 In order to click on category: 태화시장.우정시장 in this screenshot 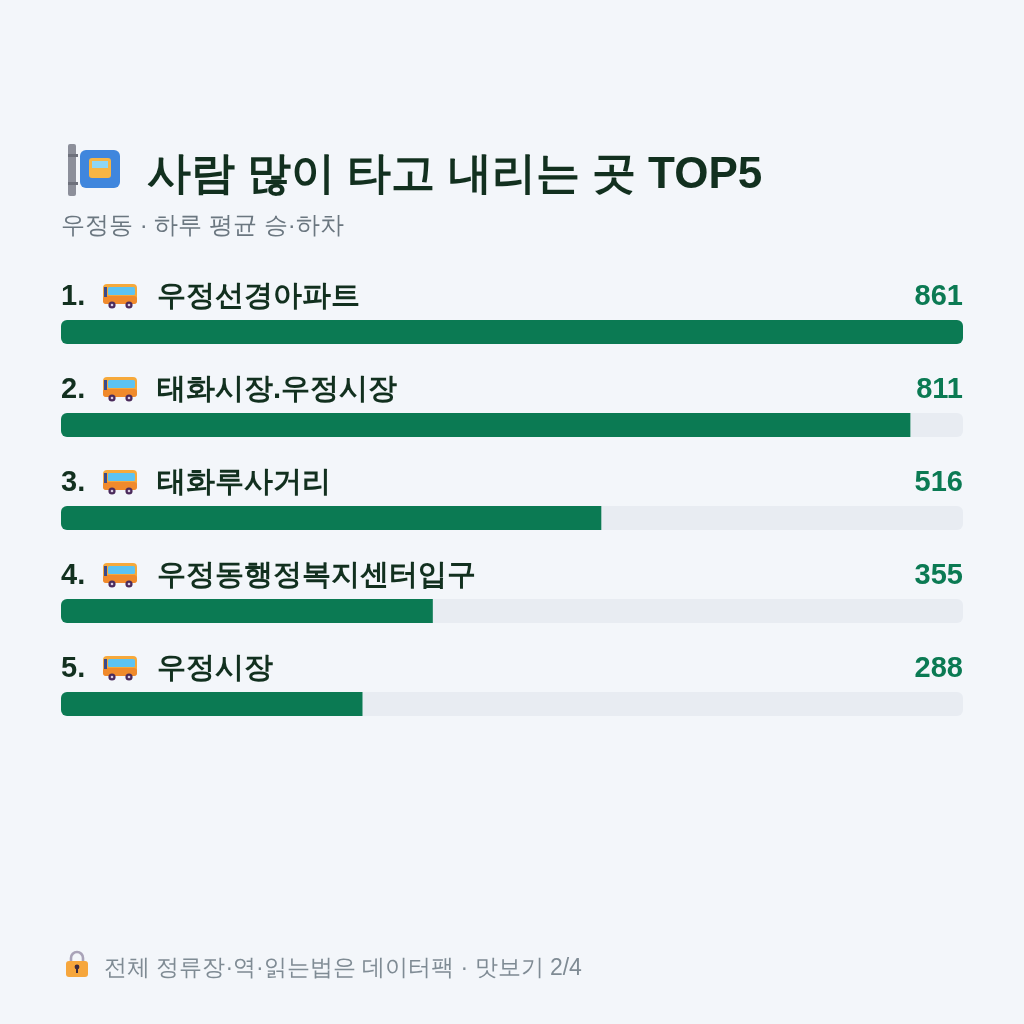, I will do `click(277, 388)`.